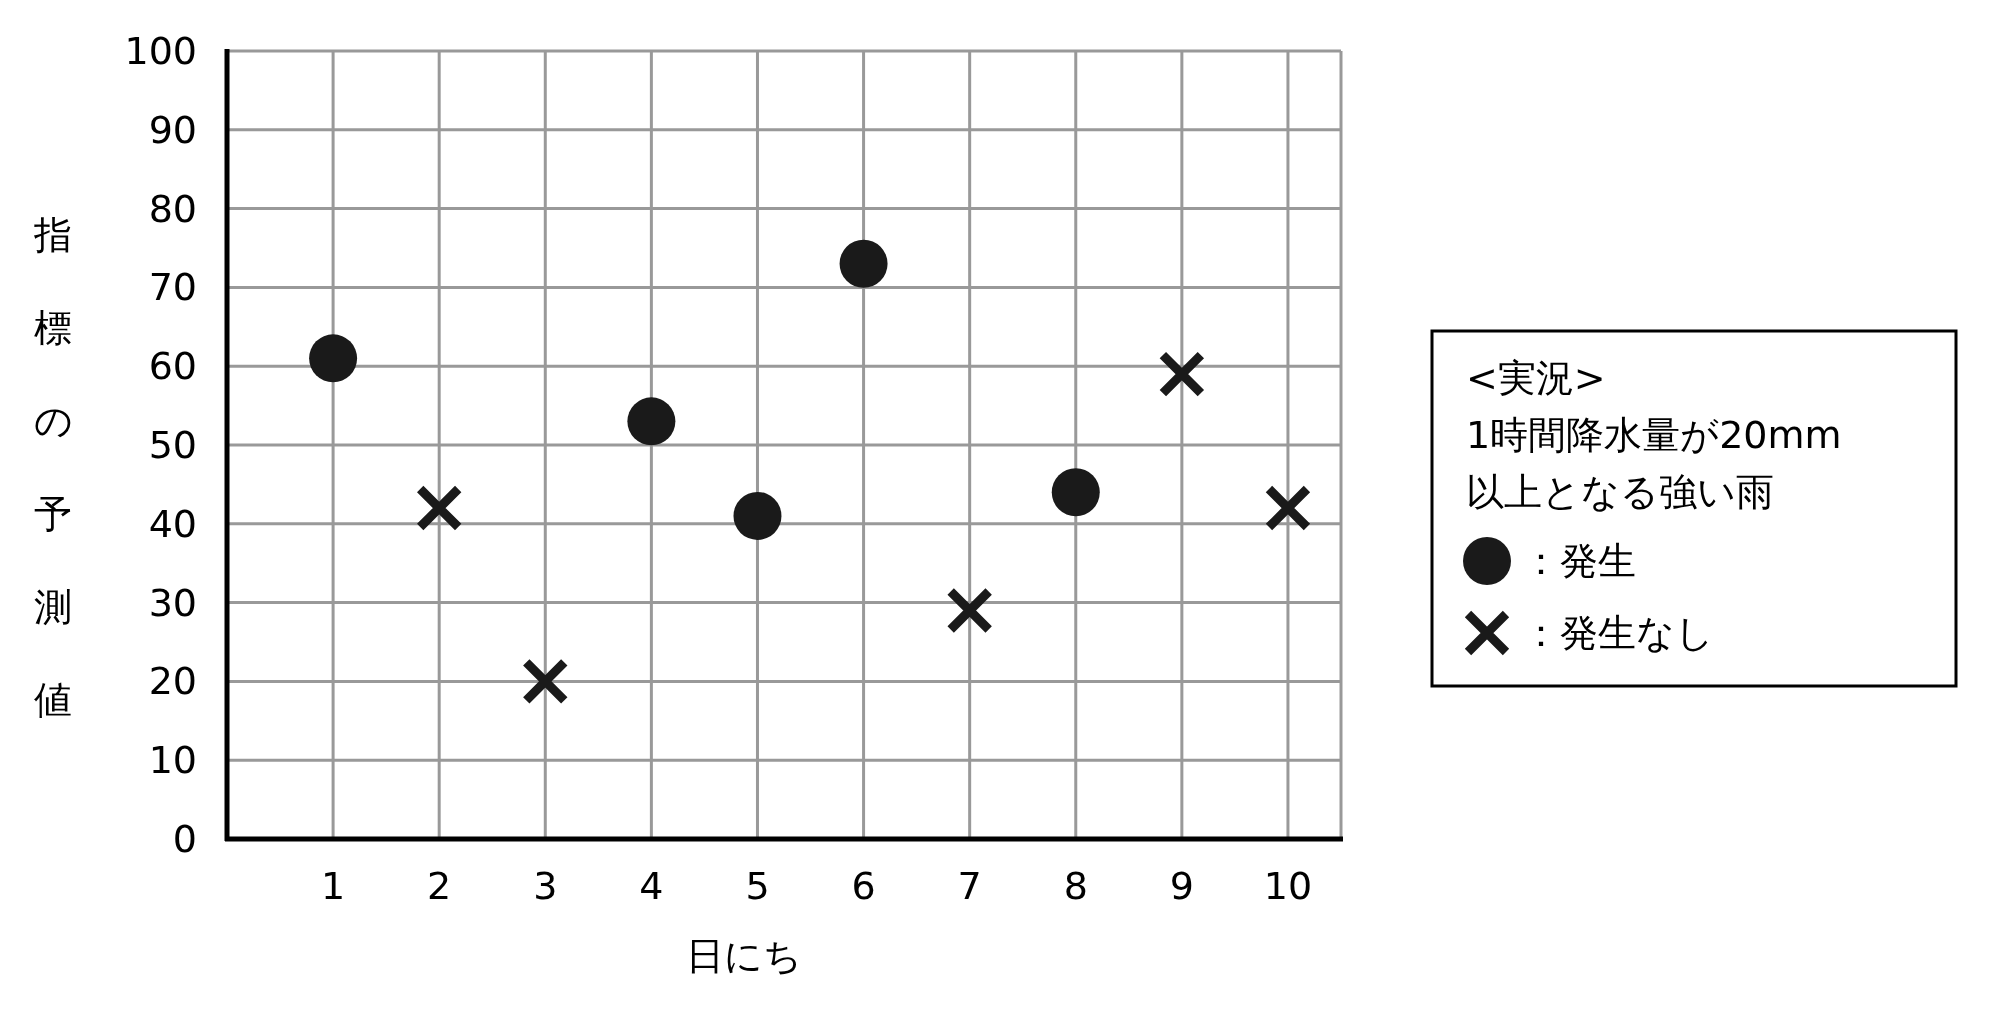 This screenshot has height=1013, width=2012. What do you see at coordinates (757, 886) in the screenshot?
I see `x-tick-label: 5` at bounding box center [757, 886].